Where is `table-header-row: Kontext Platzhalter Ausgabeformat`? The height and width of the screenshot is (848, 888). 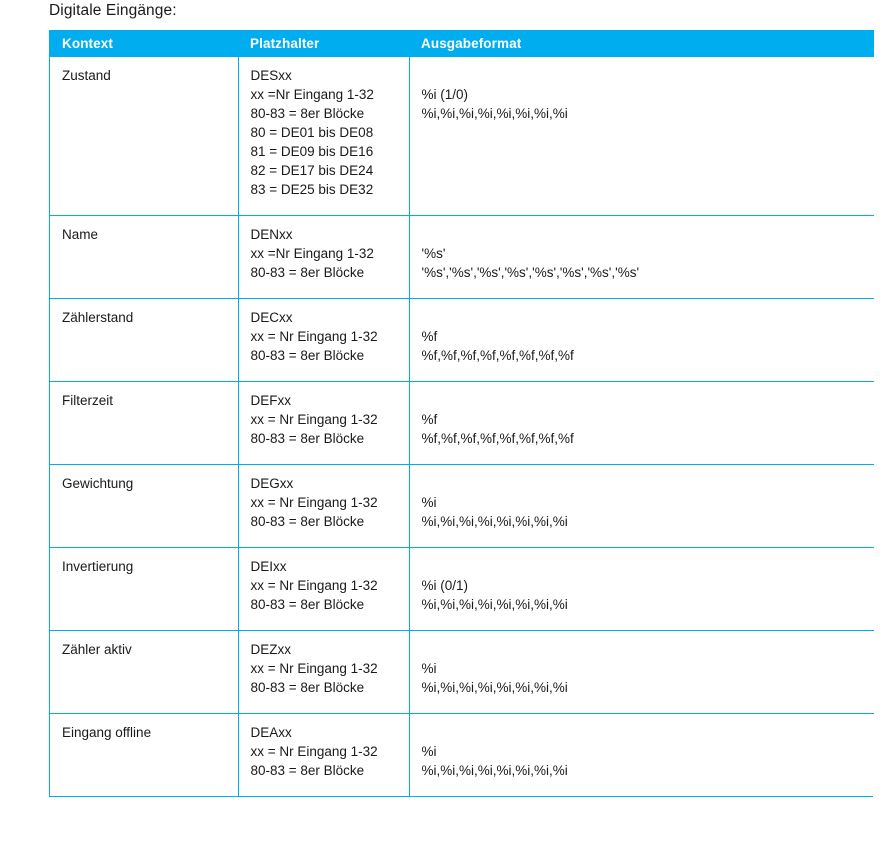
table-header-row: Kontext Platzhalter Ausgabeformat is located at coordinates (462, 43).